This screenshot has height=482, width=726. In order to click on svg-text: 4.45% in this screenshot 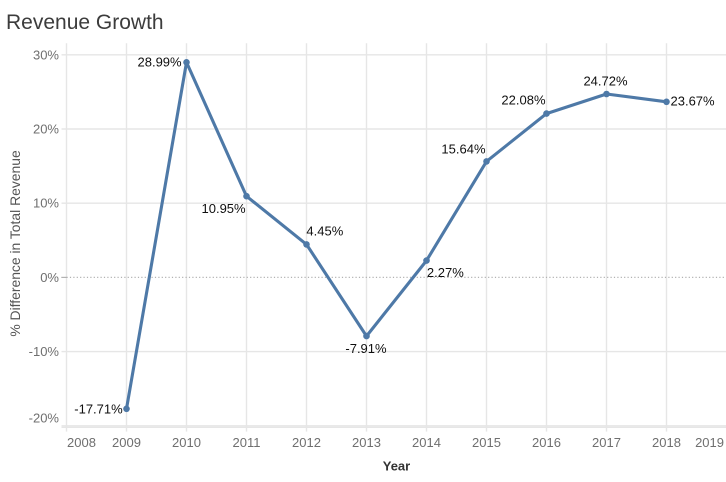, I will do `click(324, 231)`.